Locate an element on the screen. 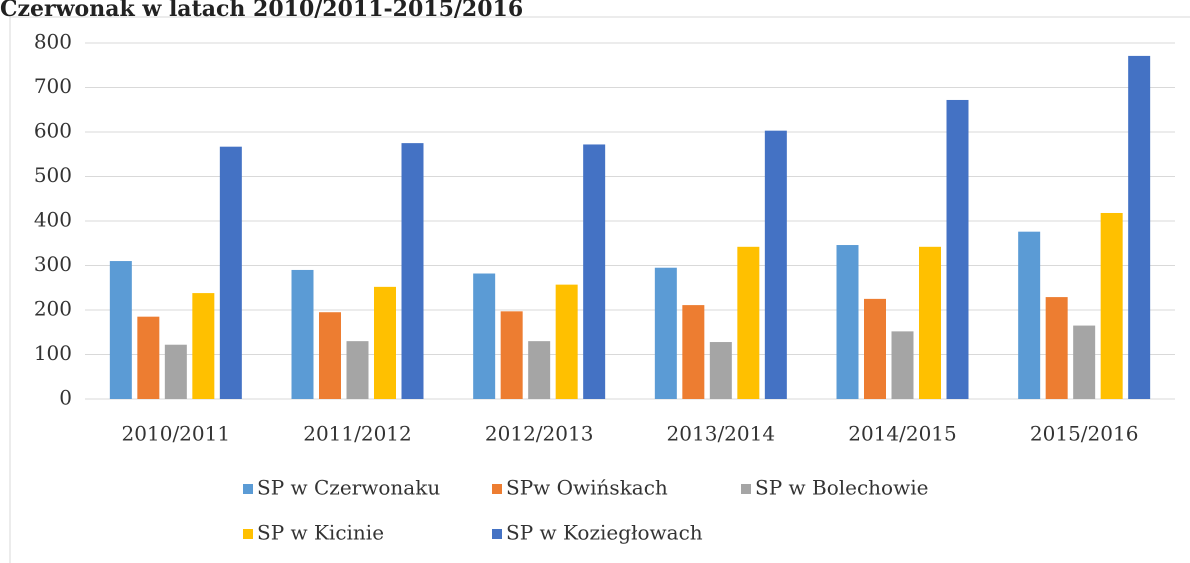 The height and width of the screenshot is (563, 1190). y-tick-label: 100 is located at coordinates (53, 353).